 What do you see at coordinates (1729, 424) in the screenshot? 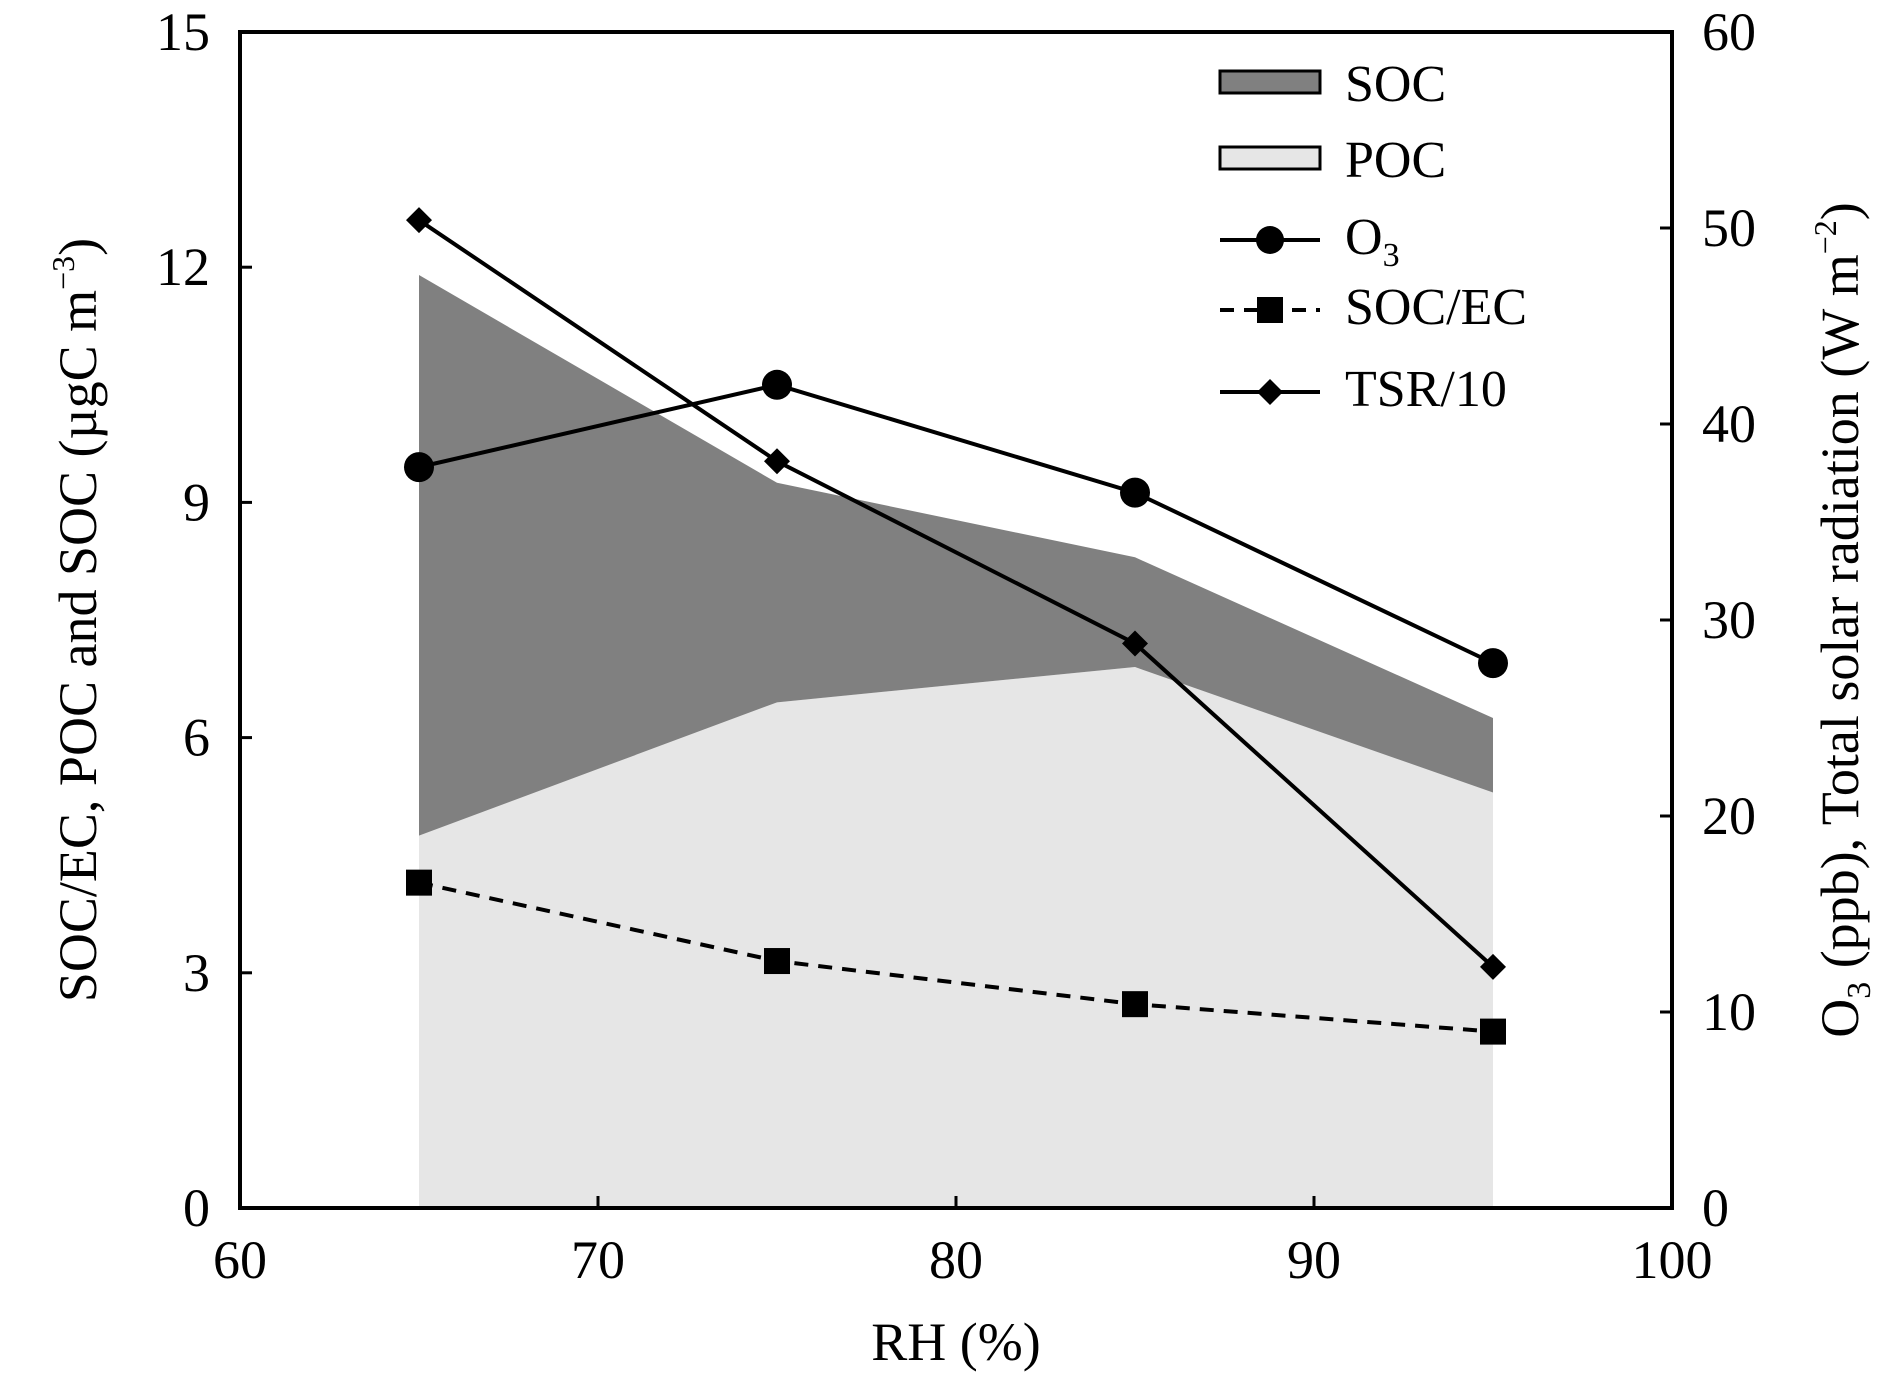
I see `y-right-tick-label: 40` at bounding box center [1729, 424].